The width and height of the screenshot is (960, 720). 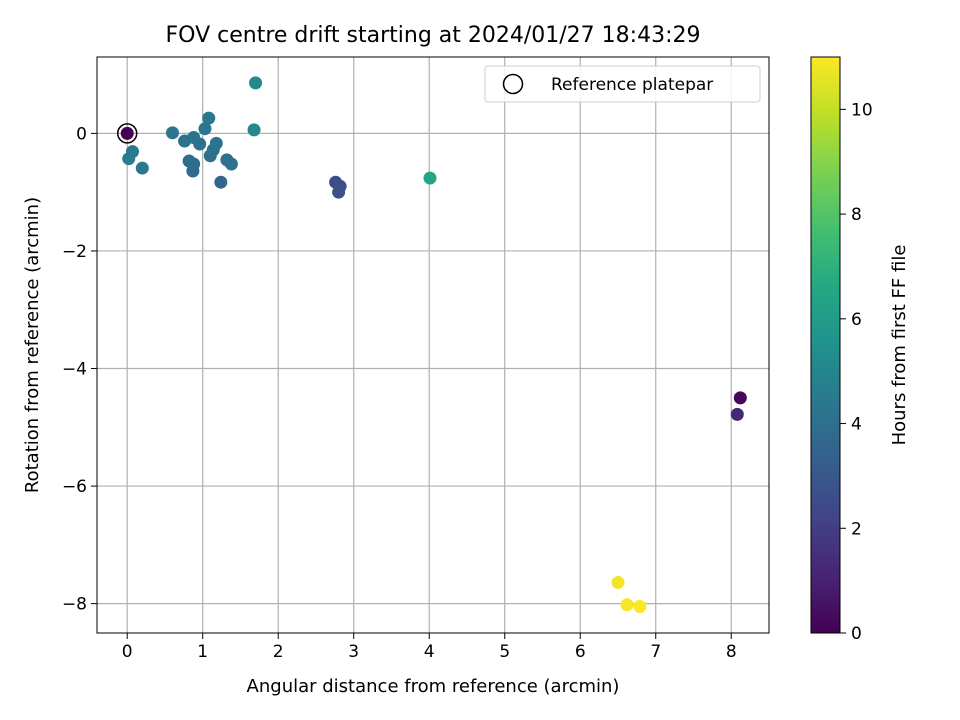 I want to click on colorbar-frame, so click(x=825, y=345).